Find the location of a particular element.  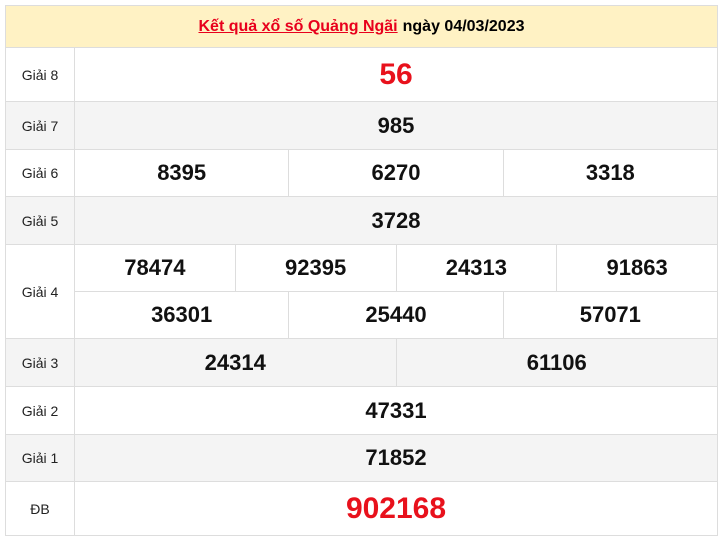

prize-label: Giải 4 is located at coordinates (40, 291).